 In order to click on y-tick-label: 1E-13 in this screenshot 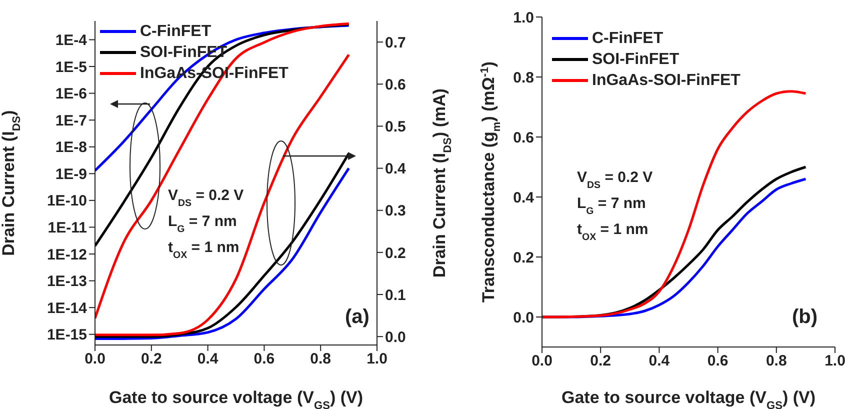, I will do `click(66, 281)`.